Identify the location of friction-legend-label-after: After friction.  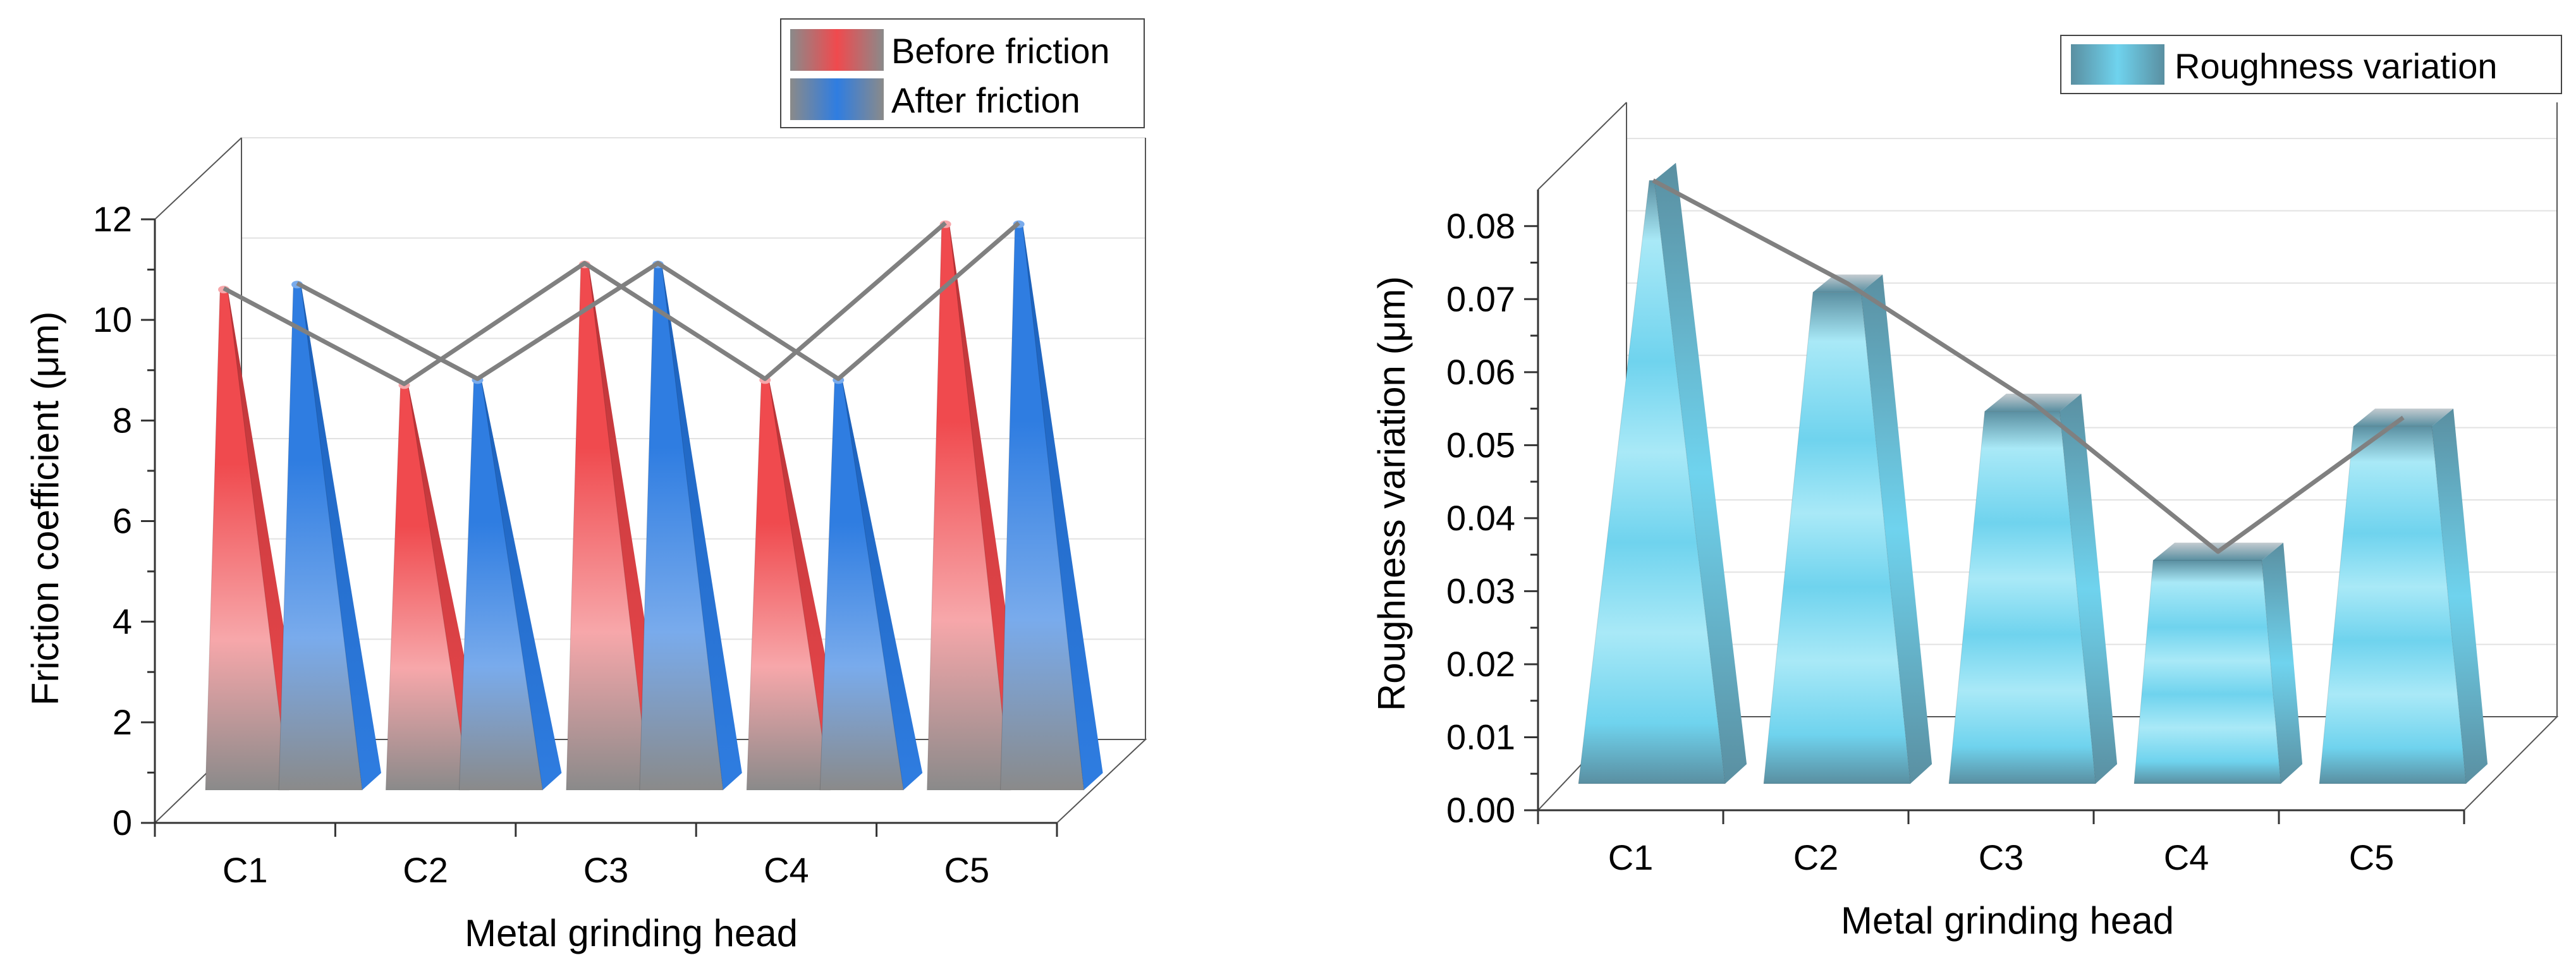
(985, 100).